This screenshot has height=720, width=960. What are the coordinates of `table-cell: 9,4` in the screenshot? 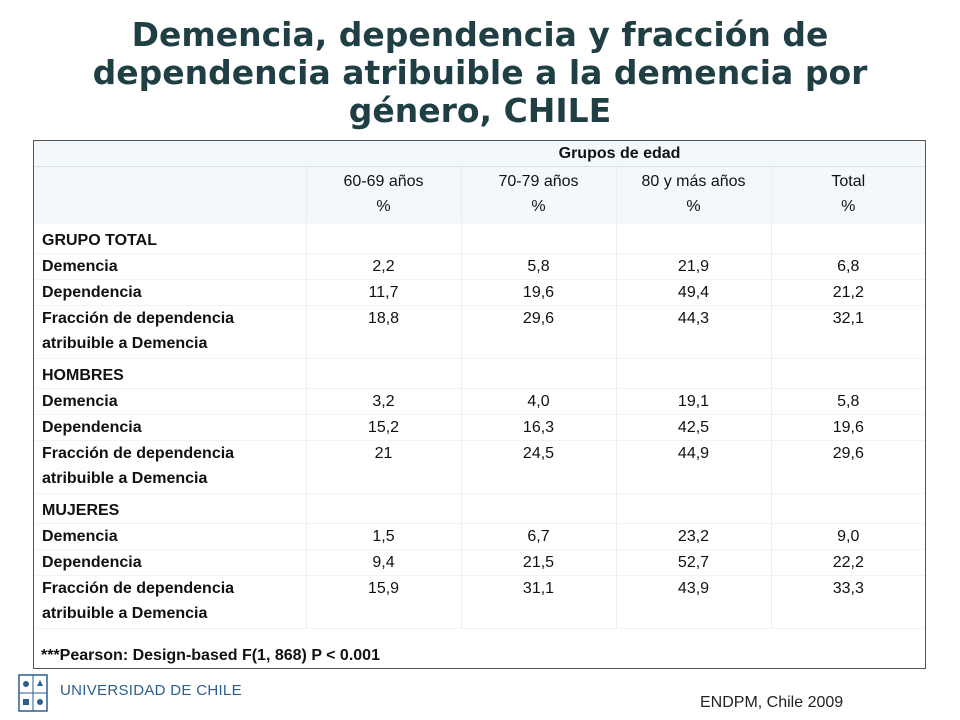 It's located at (383, 562).